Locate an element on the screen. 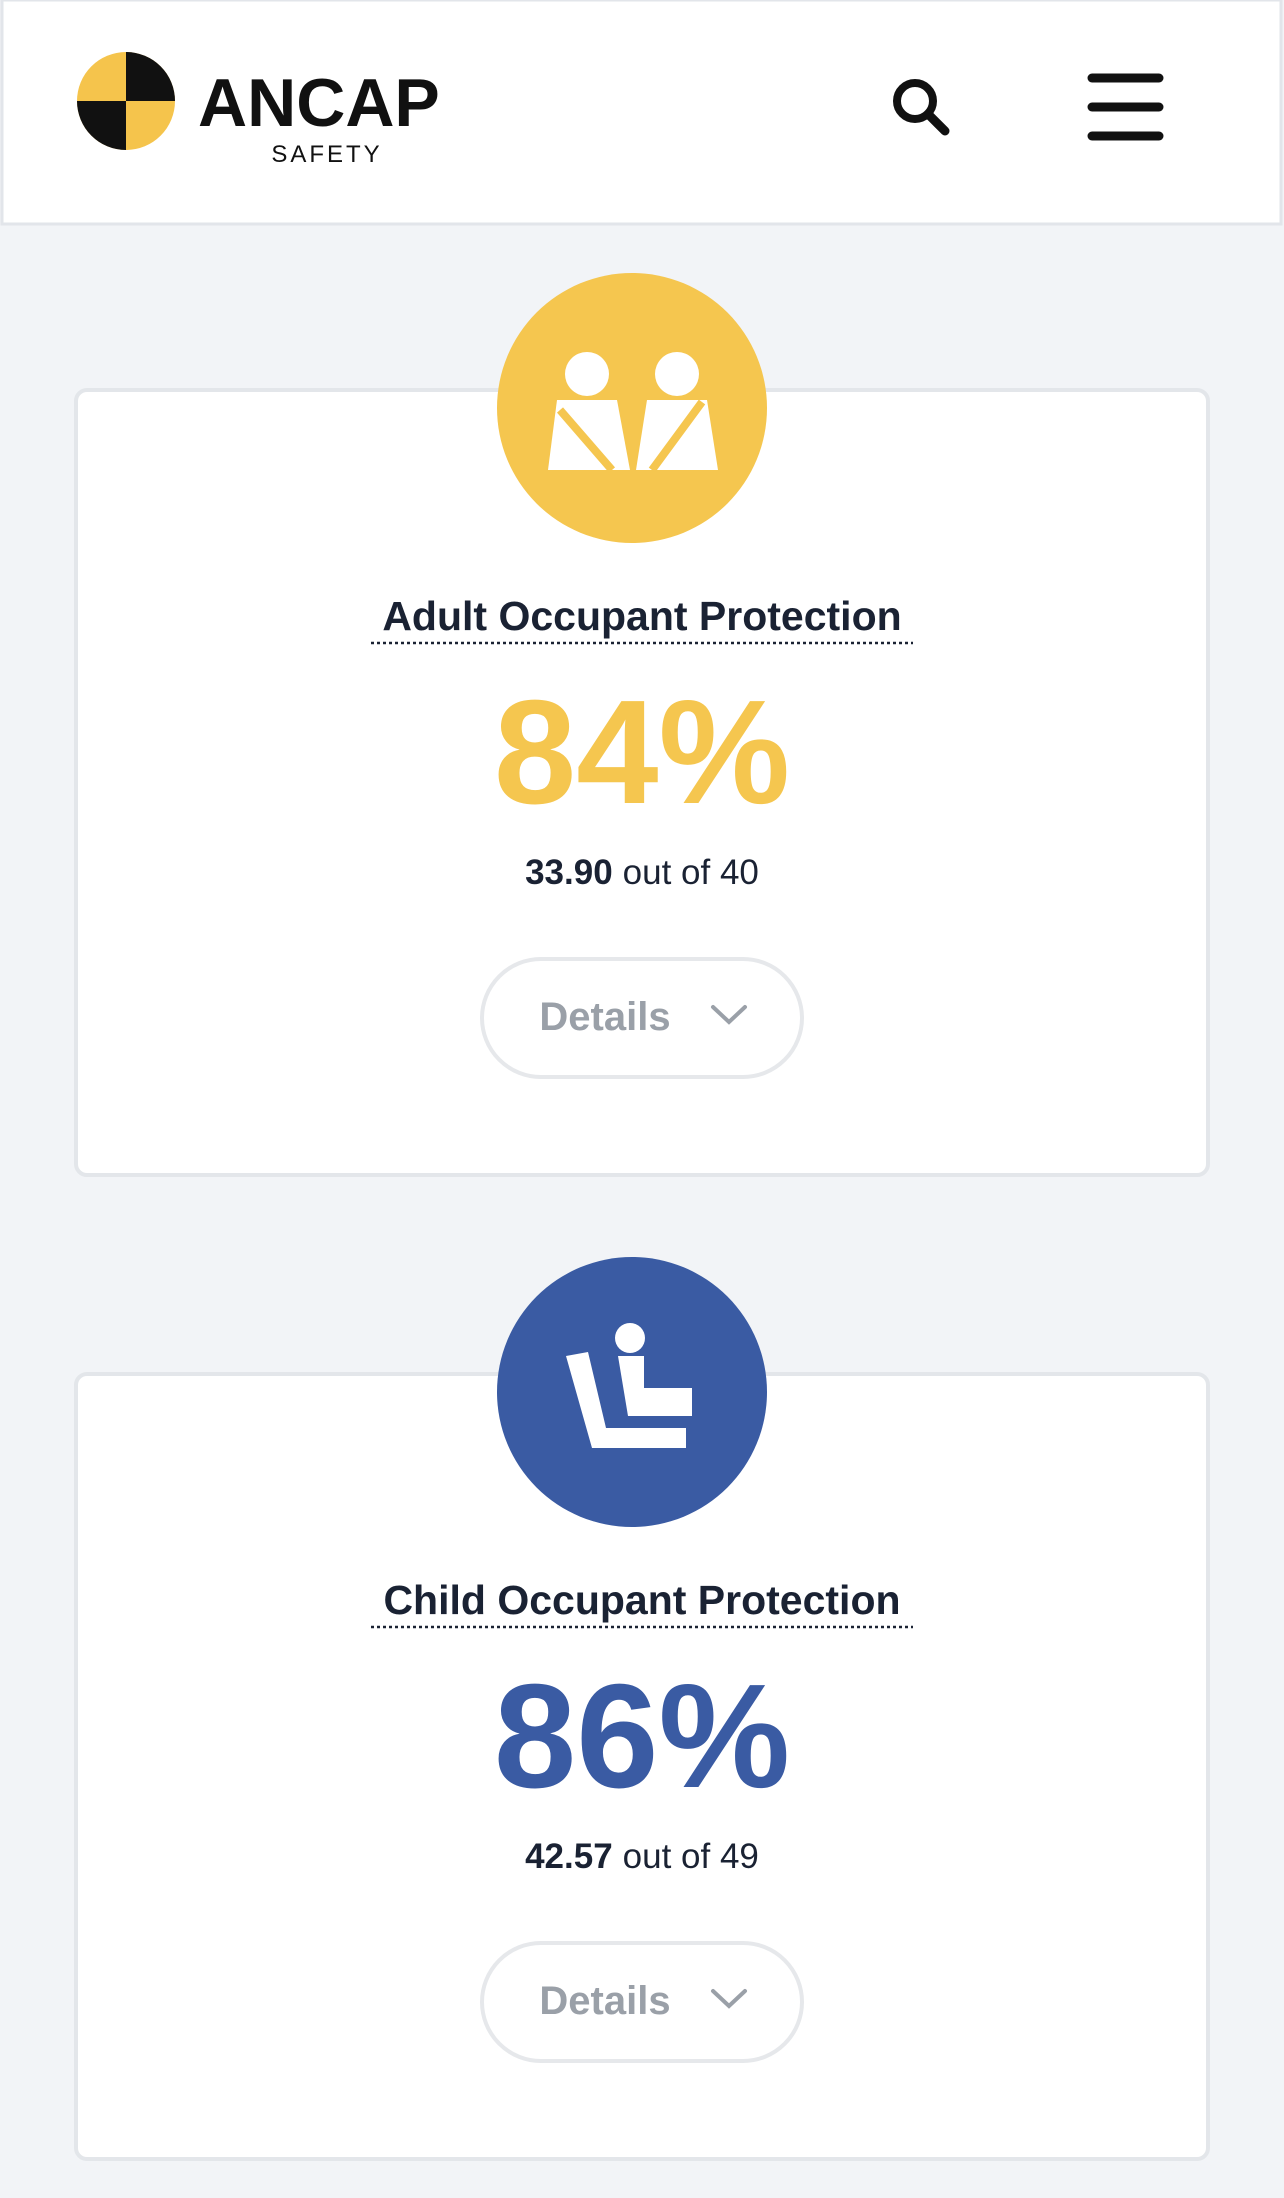 The width and height of the screenshot is (1284, 2198). score-line: 42.57 out of 49 is located at coordinates (642, 1856).